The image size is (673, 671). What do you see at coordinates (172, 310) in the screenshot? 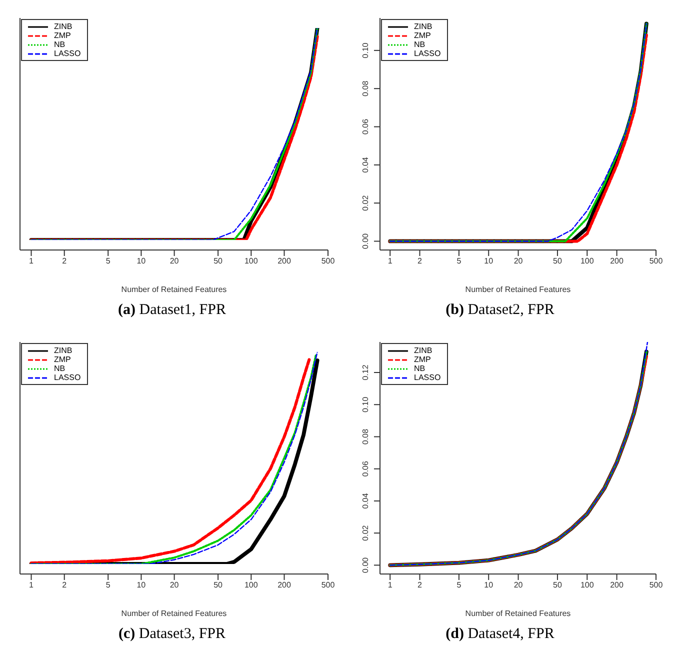
I see `text: (a) Dataset1, FPR` at bounding box center [172, 310].